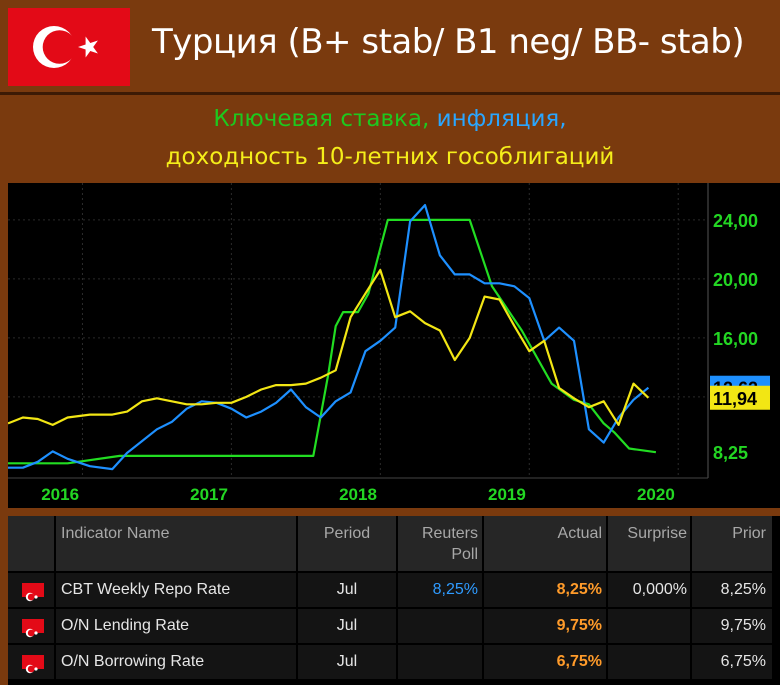  Describe the element at coordinates (732, 543) in the screenshot. I see `header-prior: Prior` at that location.